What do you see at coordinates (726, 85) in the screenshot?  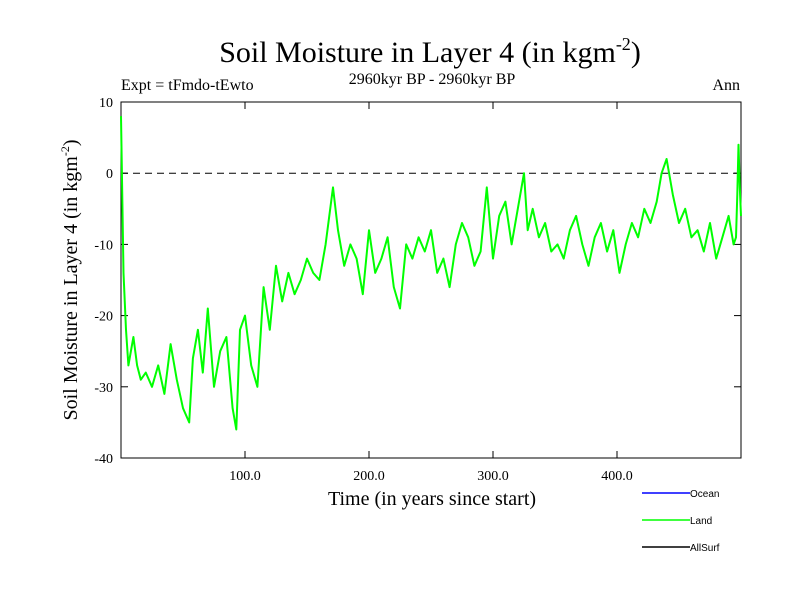 I see `season-label: Ann` at bounding box center [726, 85].